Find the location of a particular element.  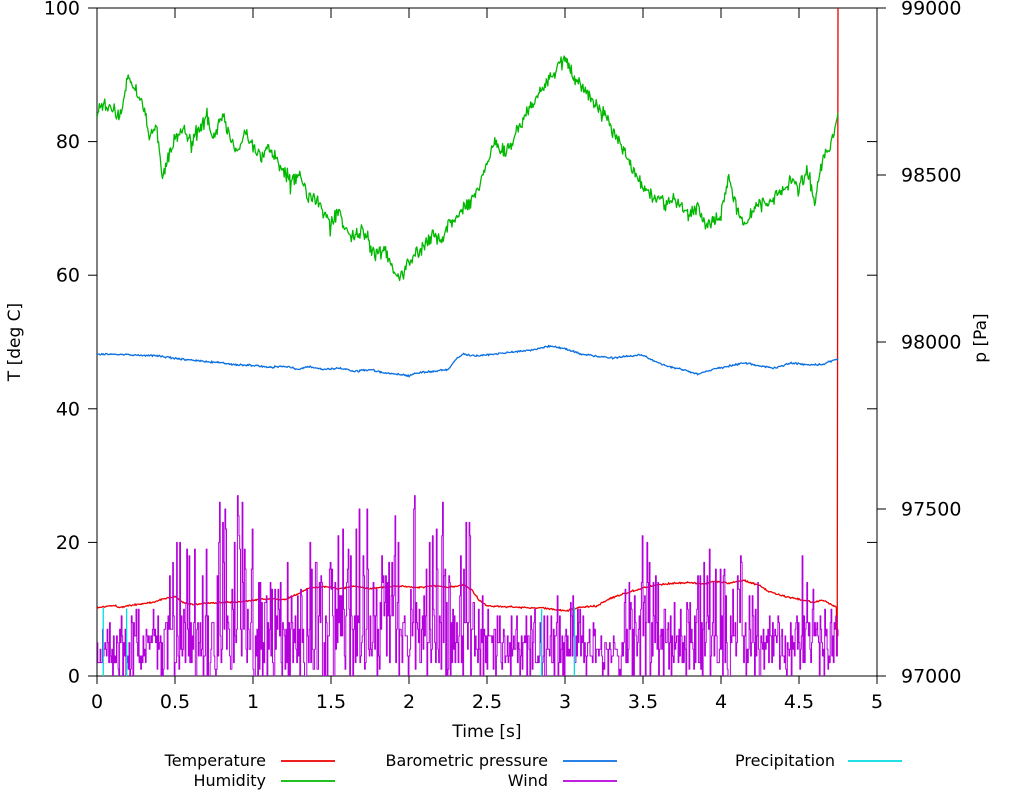

series-precipitation is located at coordinates (339, 641).